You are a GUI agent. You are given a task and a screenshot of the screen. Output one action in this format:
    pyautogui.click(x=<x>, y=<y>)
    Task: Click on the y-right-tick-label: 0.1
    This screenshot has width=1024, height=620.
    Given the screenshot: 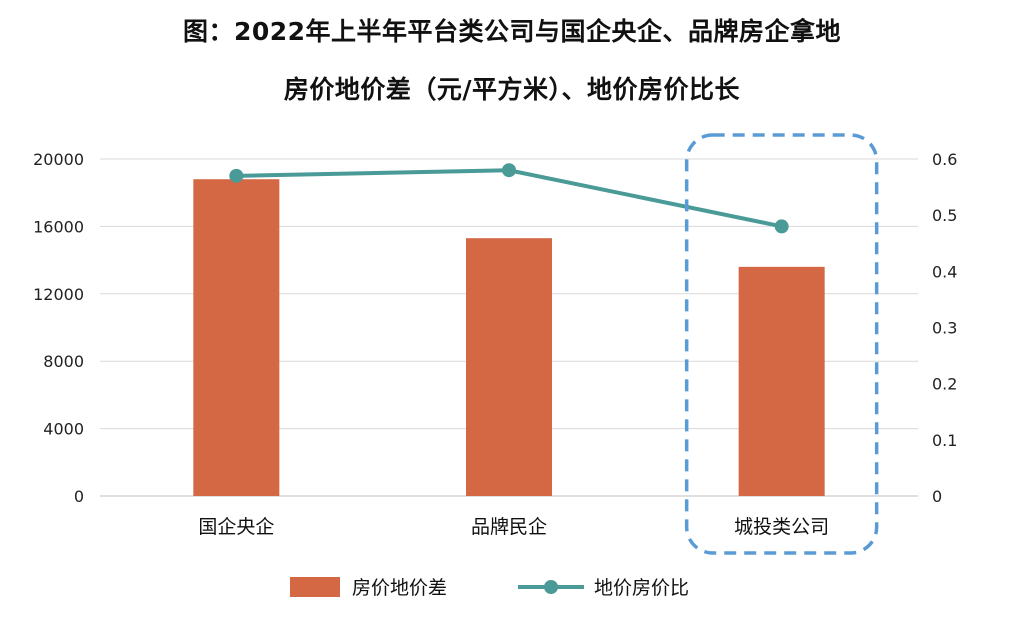 What is the action you would take?
    pyautogui.click(x=944, y=440)
    